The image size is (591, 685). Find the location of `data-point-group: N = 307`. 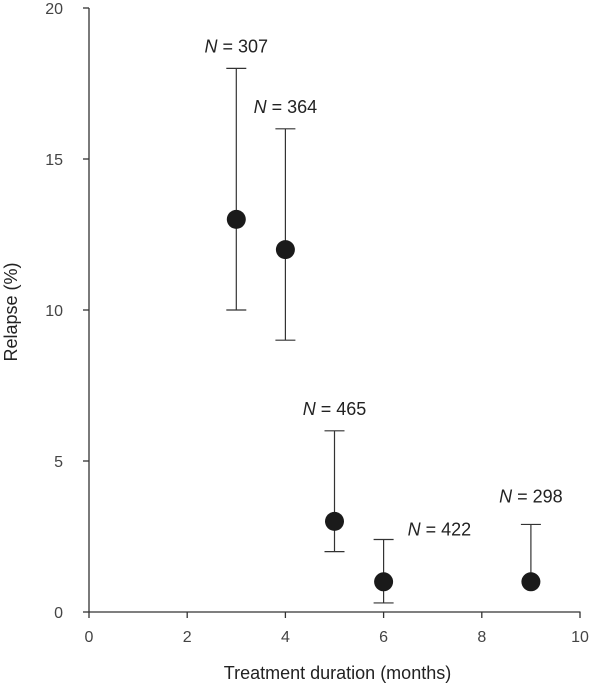

data-point-group: N = 307 is located at coordinates (237, 173).